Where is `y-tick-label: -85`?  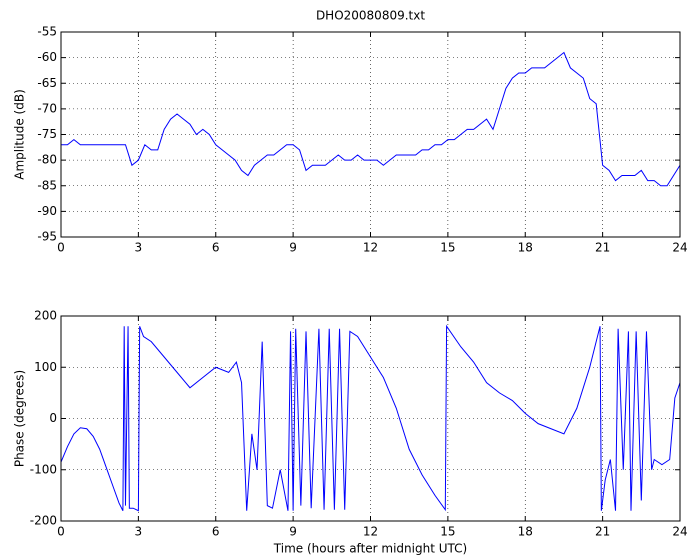
y-tick-label: -85 is located at coordinates (47, 185).